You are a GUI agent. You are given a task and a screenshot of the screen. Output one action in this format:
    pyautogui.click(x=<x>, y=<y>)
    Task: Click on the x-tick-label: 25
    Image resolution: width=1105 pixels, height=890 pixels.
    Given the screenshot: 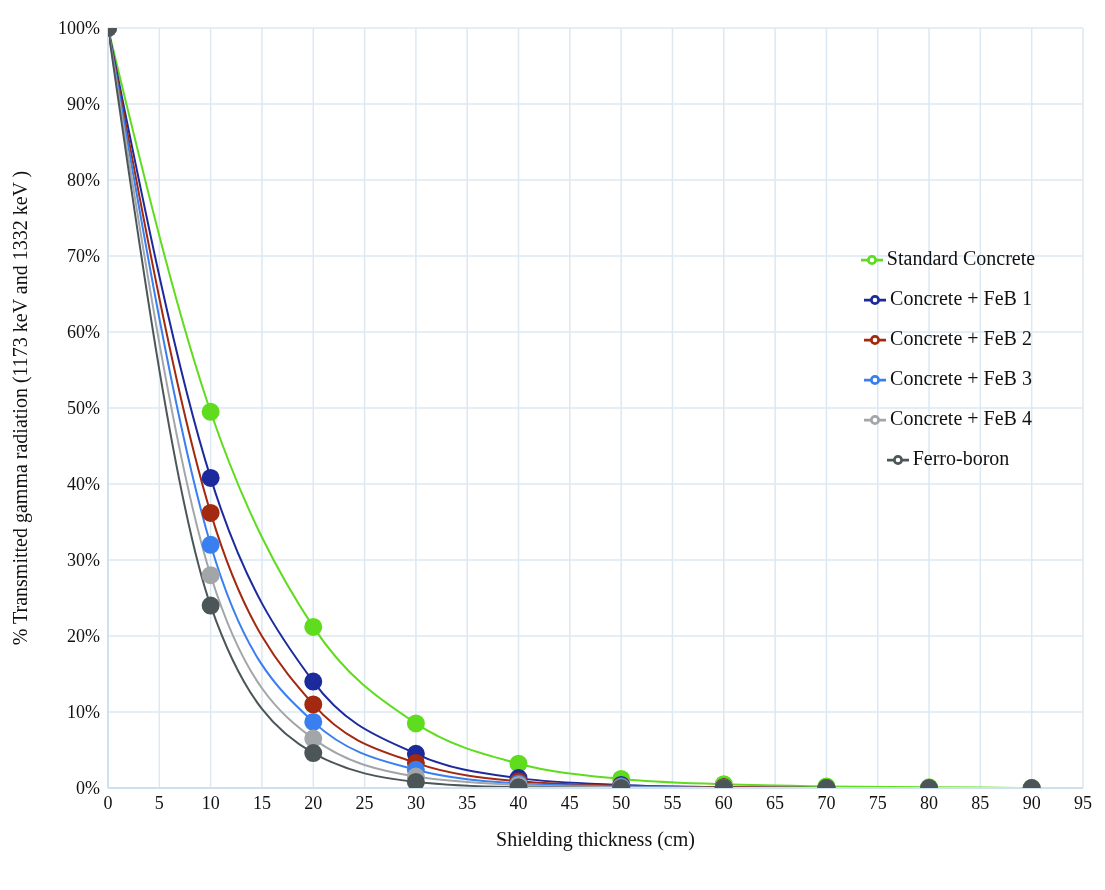 What is the action you would take?
    pyautogui.click(x=364, y=802)
    